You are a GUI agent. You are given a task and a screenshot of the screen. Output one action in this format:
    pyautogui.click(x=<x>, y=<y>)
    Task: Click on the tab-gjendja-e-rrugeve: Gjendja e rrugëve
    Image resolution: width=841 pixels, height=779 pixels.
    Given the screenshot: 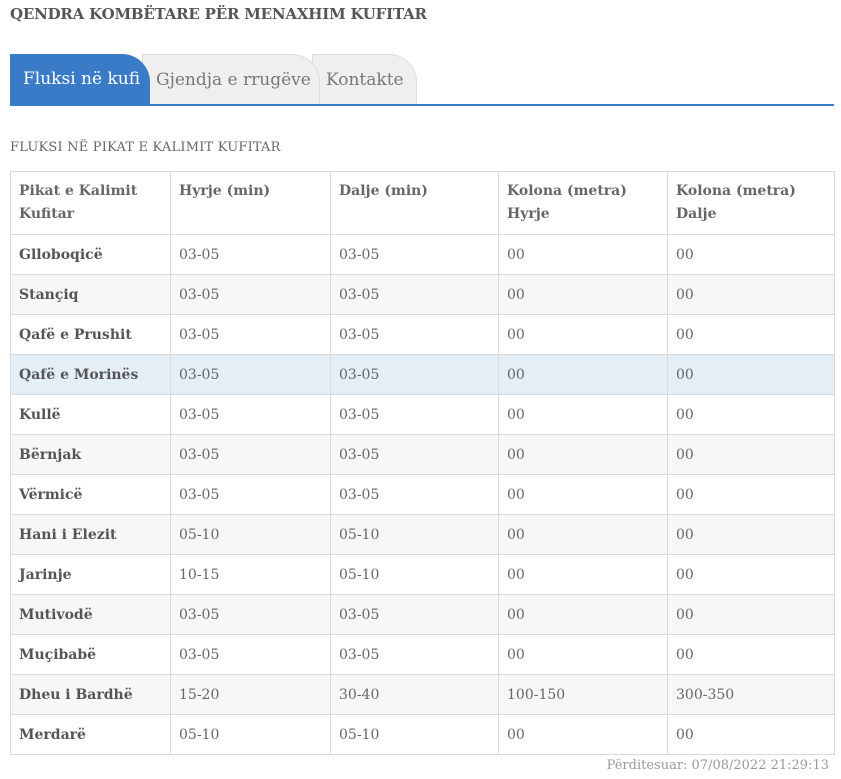 What is the action you would take?
    pyautogui.click(x=231, y=79)
    